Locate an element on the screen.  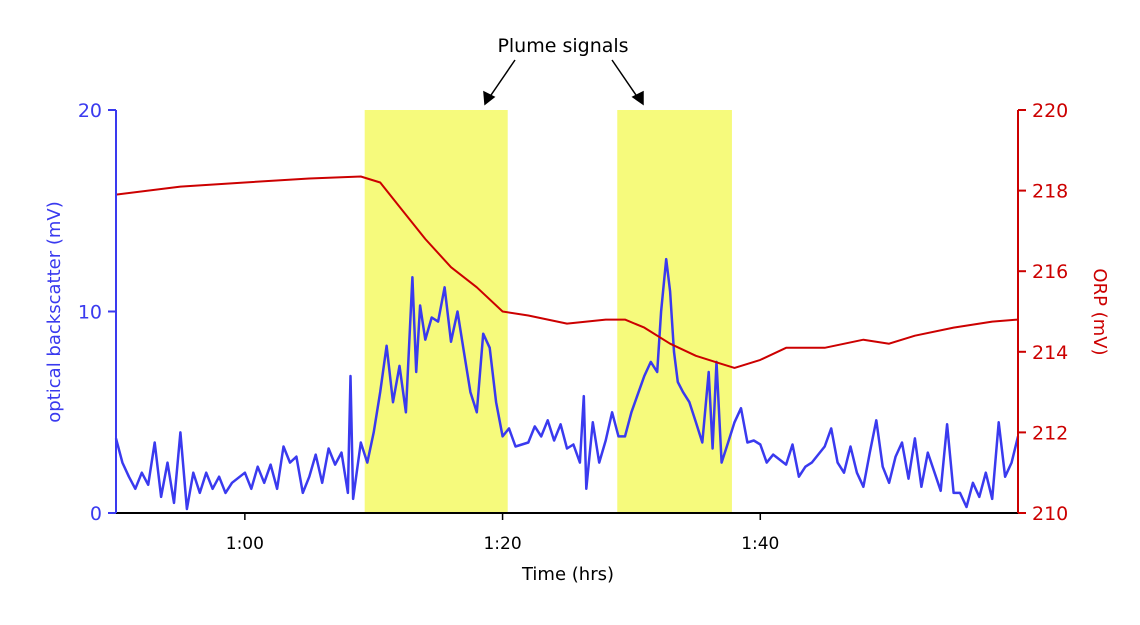
x-tick-label: 1:20 is located at coordinates (502, 544).